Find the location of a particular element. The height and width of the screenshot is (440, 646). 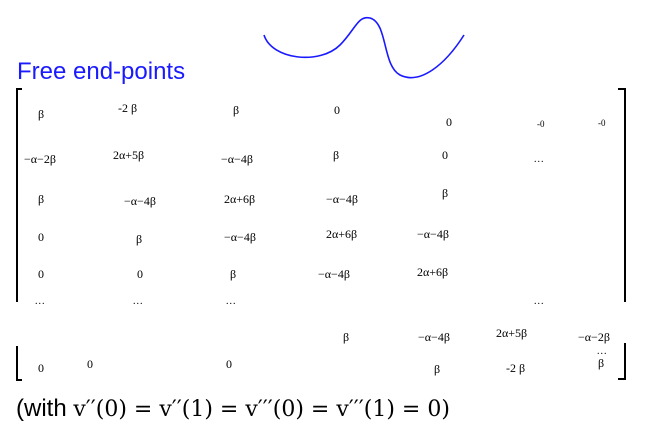

beam-curve-illustration is located at coordinates (364, 47).